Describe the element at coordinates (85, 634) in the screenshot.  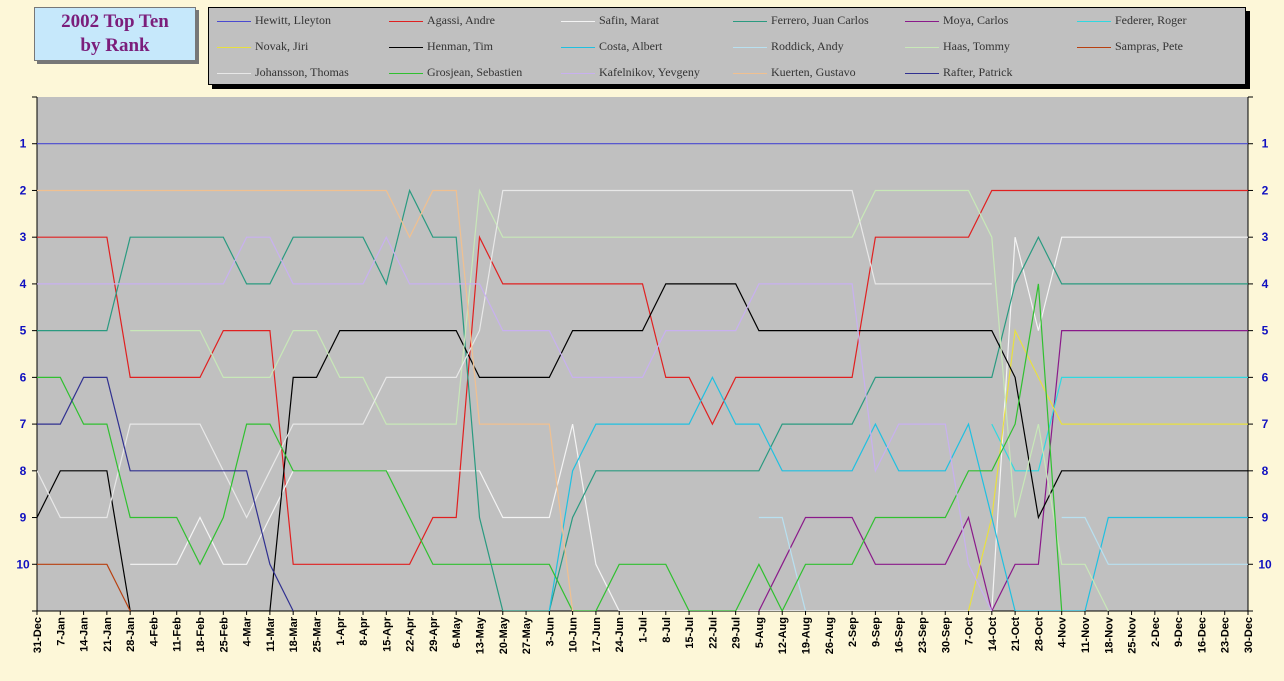
I see `x-tick-label: 14-Jan` at that location.